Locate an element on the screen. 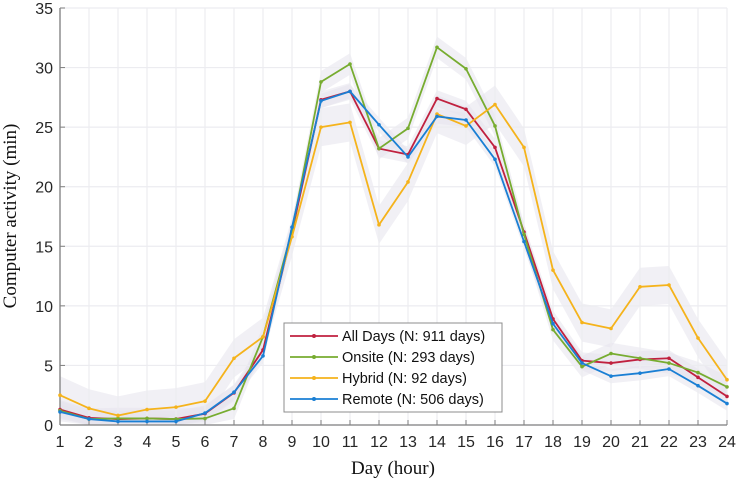  legend-entry: Onsite (N: 293 days) is located at coordinates (382, 358).